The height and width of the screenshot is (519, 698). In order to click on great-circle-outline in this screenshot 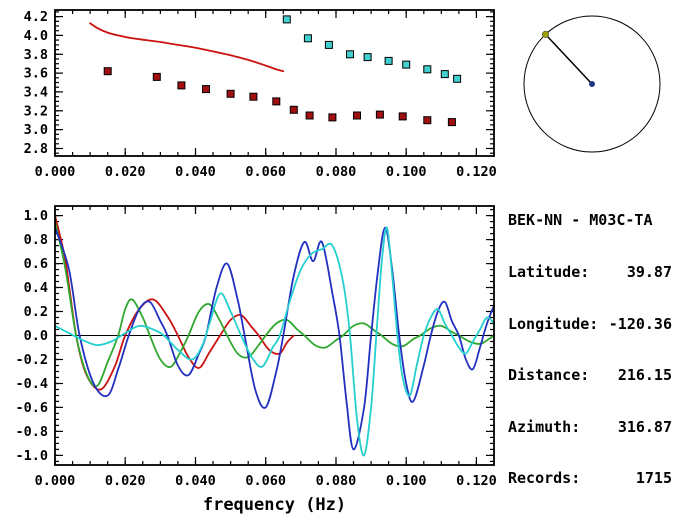, I will do `click(592, 84)`.